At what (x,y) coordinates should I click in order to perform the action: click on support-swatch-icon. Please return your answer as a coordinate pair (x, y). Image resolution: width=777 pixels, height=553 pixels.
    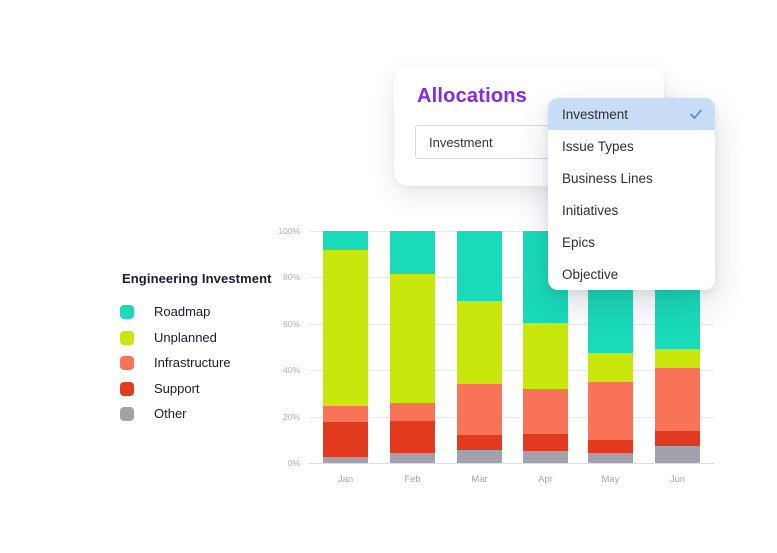
    Looking at the image, I should click on (127, 388).